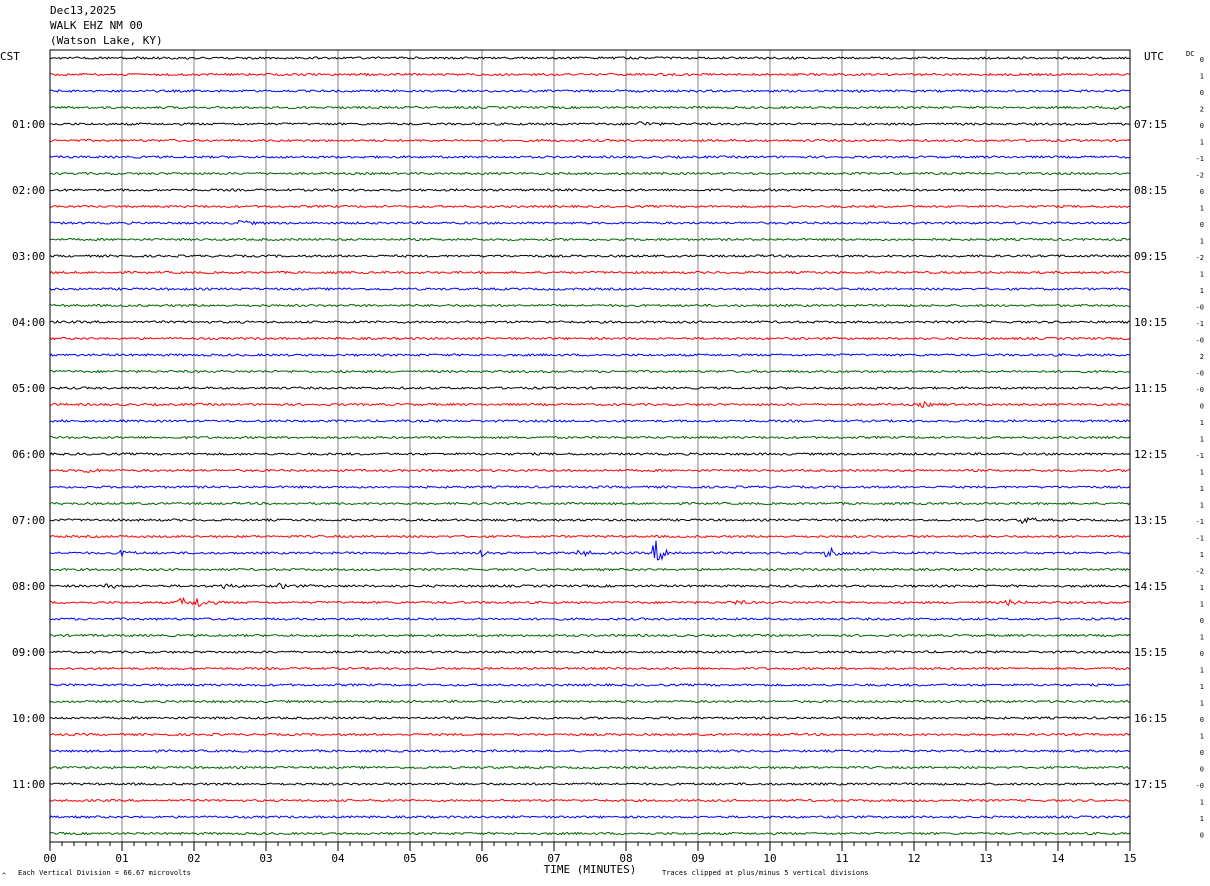 This screenshot has width=1210, height=886. I want to click on x-tick-label: 01, so click(121, 858).